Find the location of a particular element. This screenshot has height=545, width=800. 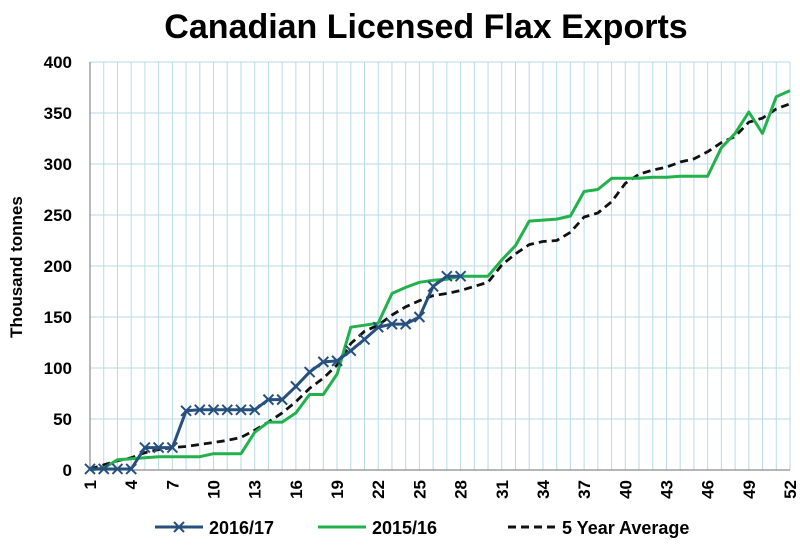

x-tick-label: 25 is located at coordinates (419, 489).